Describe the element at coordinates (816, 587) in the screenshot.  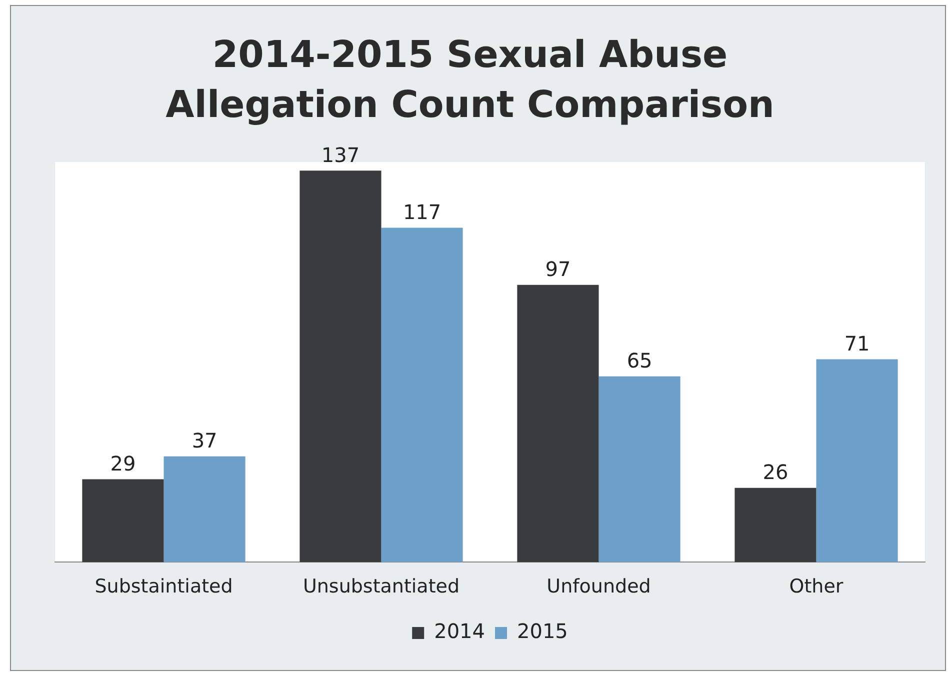
I see `x-tick-label: Other` at that location.